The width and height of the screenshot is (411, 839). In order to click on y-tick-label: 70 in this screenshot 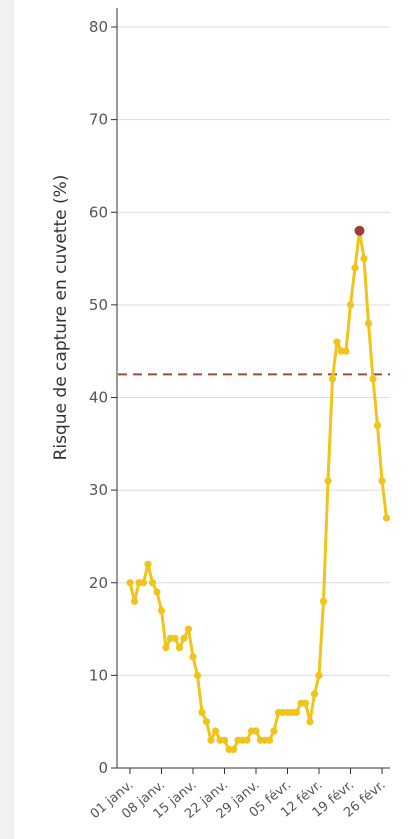, I will do `click(98, 120)`.